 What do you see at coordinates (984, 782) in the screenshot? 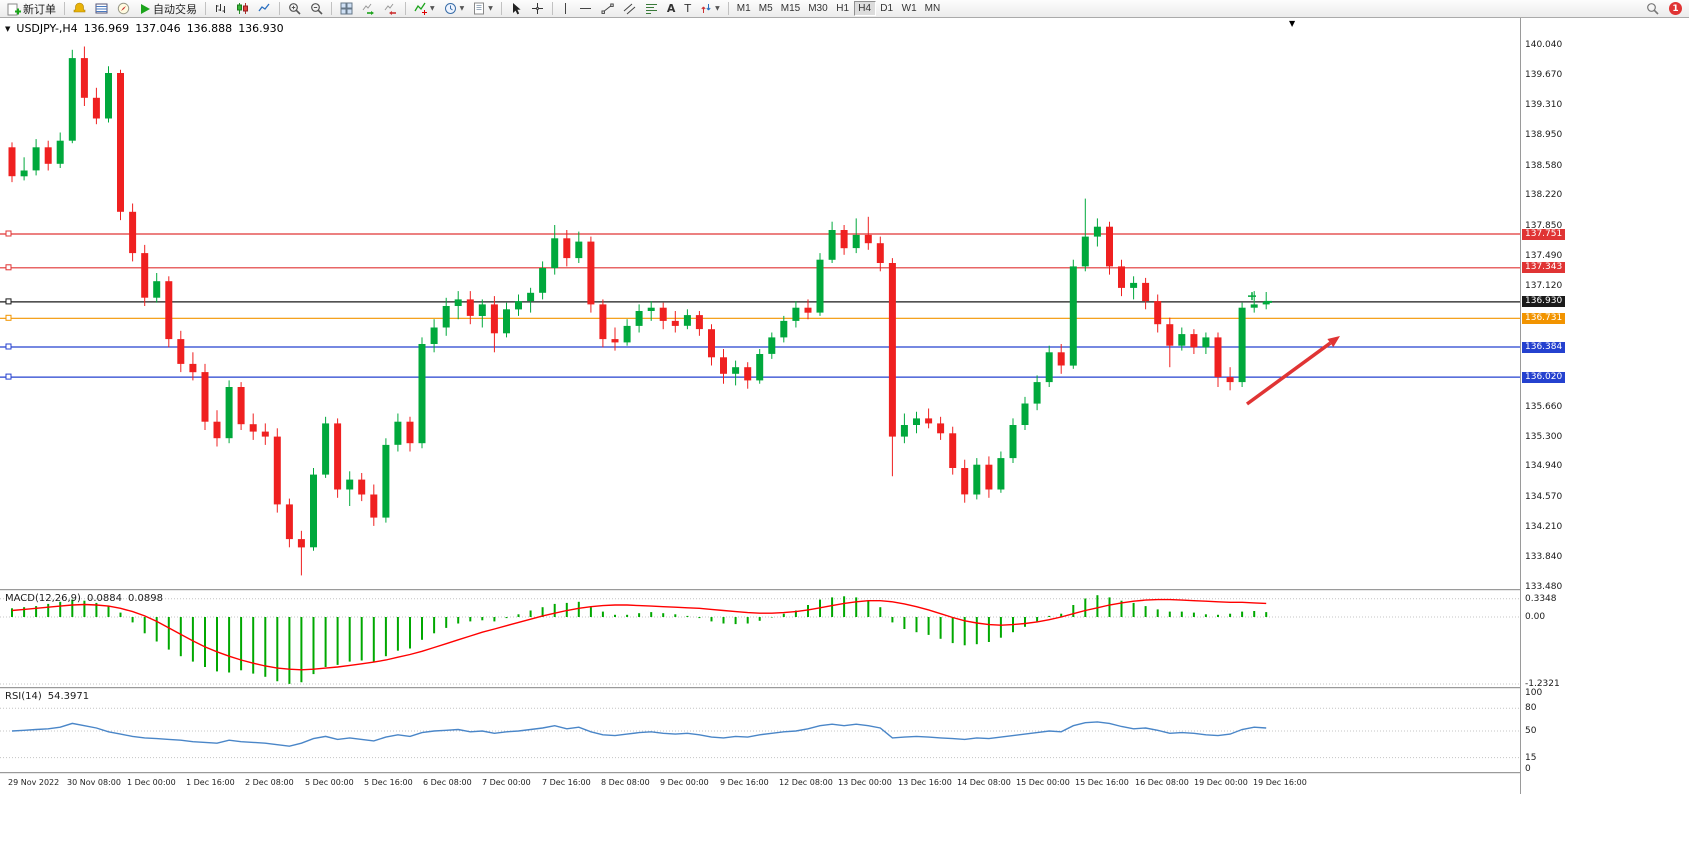
I see `time-axis-label: 14 Dec 08:00` at bounding box center [984, 782].